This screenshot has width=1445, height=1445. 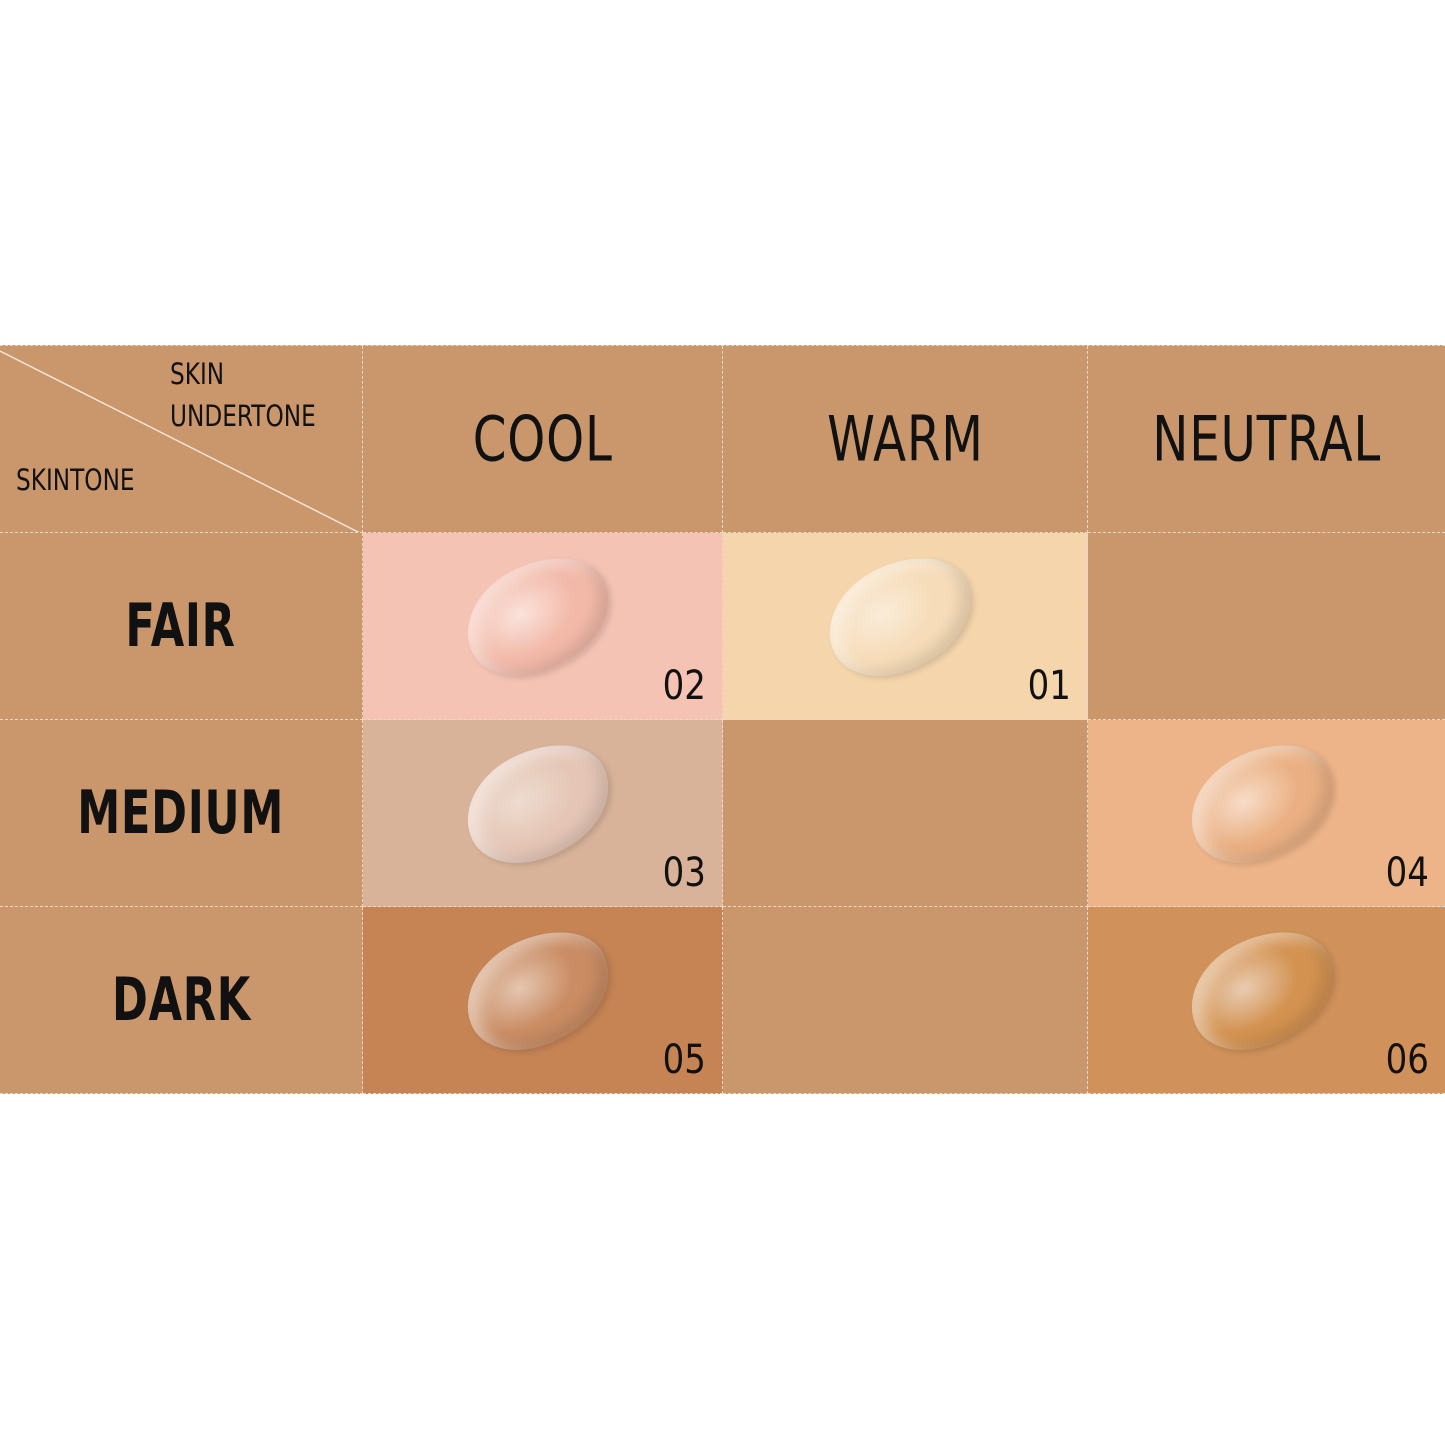 I want to click on row-header-medium: MEDIUM, so click(x=181, y=813).